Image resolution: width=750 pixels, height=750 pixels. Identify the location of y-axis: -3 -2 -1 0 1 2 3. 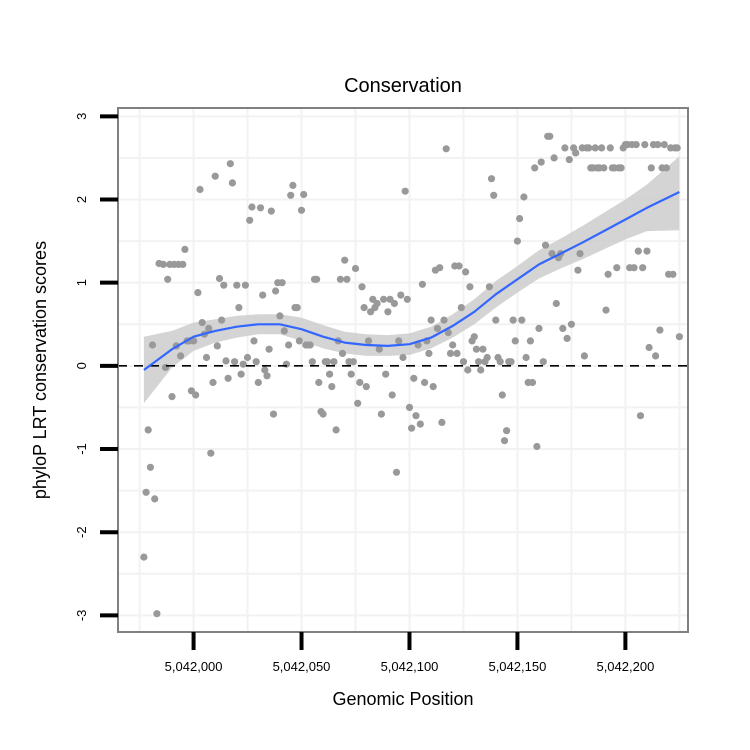
(96, 367).